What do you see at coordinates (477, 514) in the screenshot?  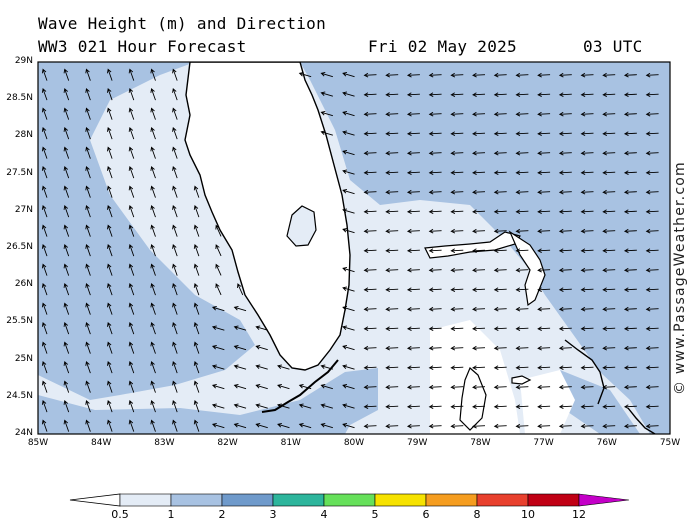 I see `legend-label: 8` at bounding box center [477, 514].